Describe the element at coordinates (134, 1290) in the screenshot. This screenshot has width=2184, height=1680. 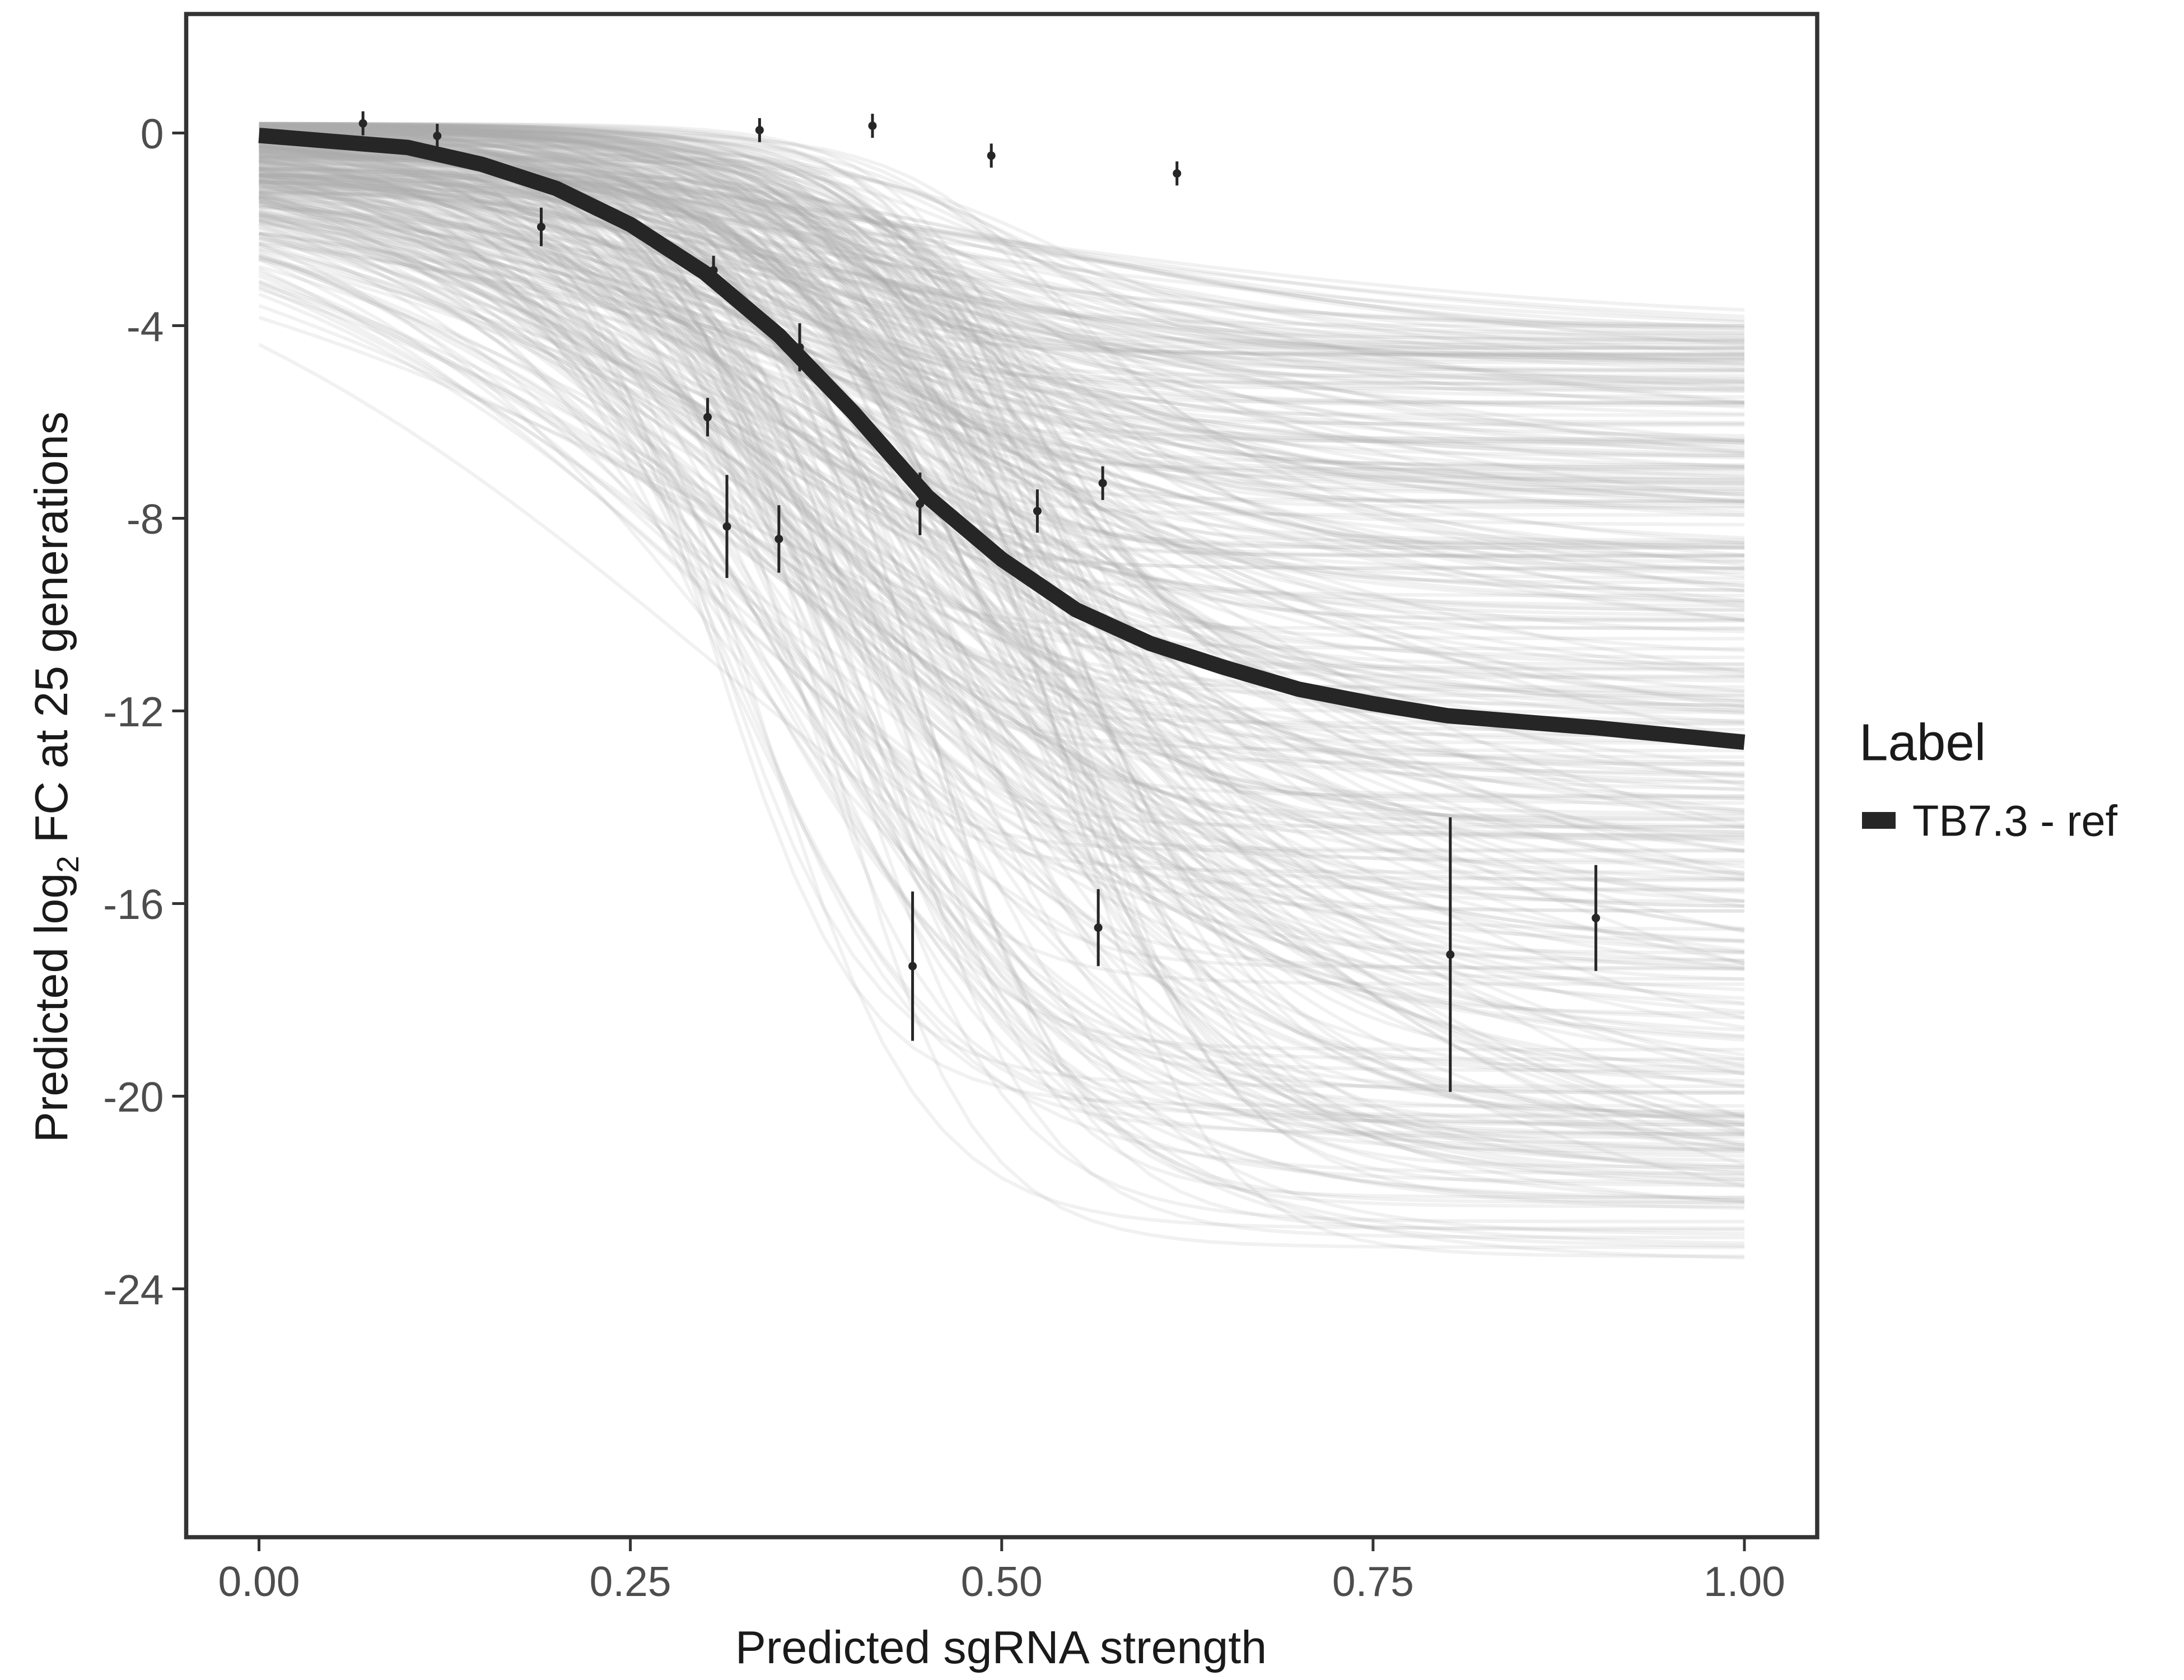
I see `y-tick-label: -24` at that location.